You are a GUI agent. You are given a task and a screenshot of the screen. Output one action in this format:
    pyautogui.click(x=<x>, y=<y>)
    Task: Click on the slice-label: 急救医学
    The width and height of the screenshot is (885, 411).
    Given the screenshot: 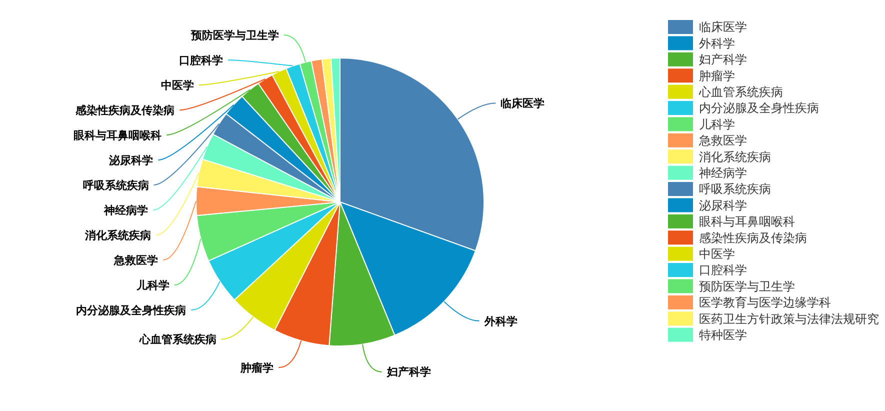 What is the action you would take?
    pyautogui.click(x=135, y=260)
    